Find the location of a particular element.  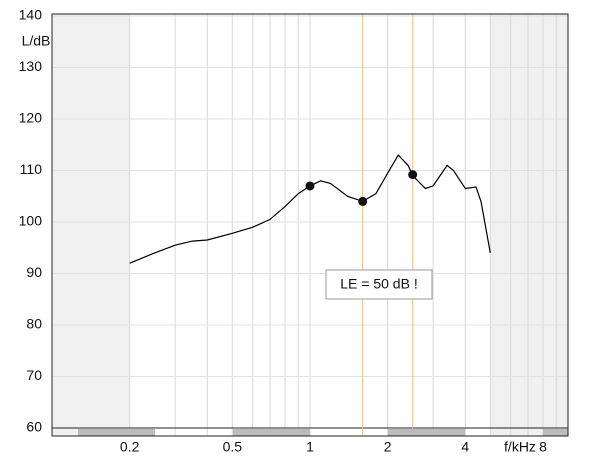

x-tick-label: 0.2 is located at coordinates (130, 447).